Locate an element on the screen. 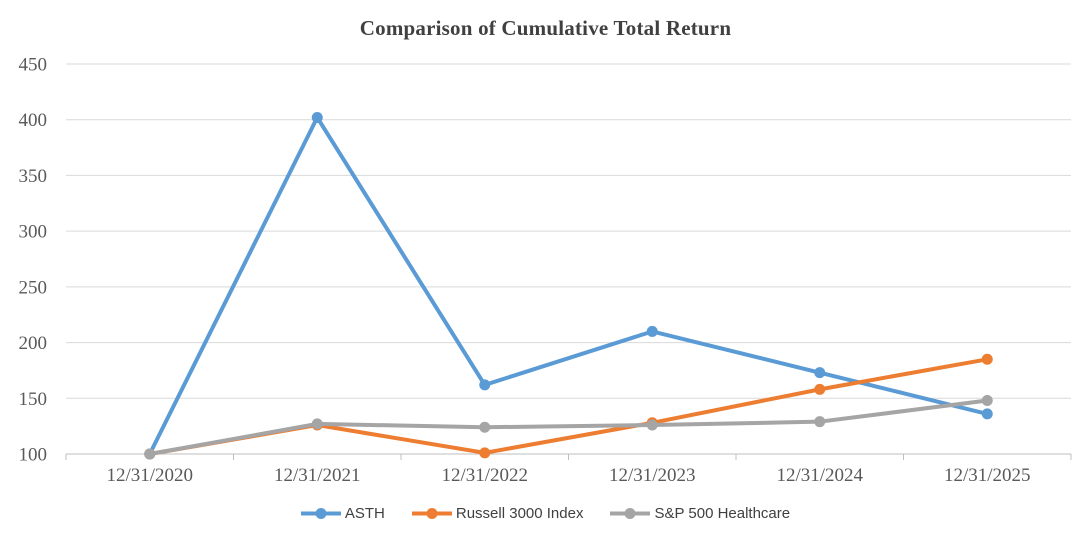  series-line-russell-3000-index is located at coordinates (568, 406).